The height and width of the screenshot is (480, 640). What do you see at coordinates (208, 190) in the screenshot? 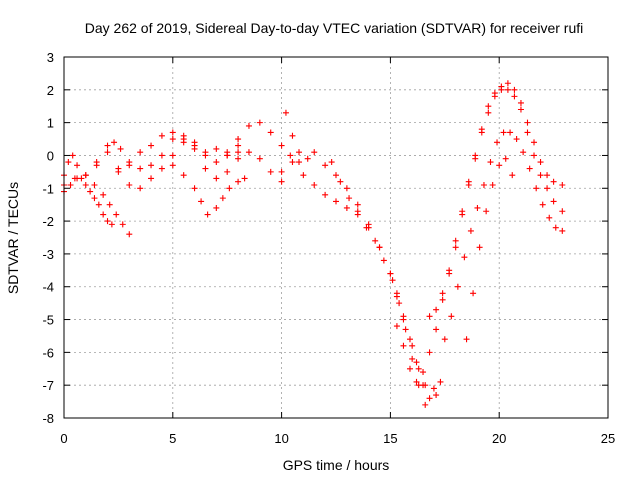
I see `series-satellite-track-F` at bounding box center [208, 190].